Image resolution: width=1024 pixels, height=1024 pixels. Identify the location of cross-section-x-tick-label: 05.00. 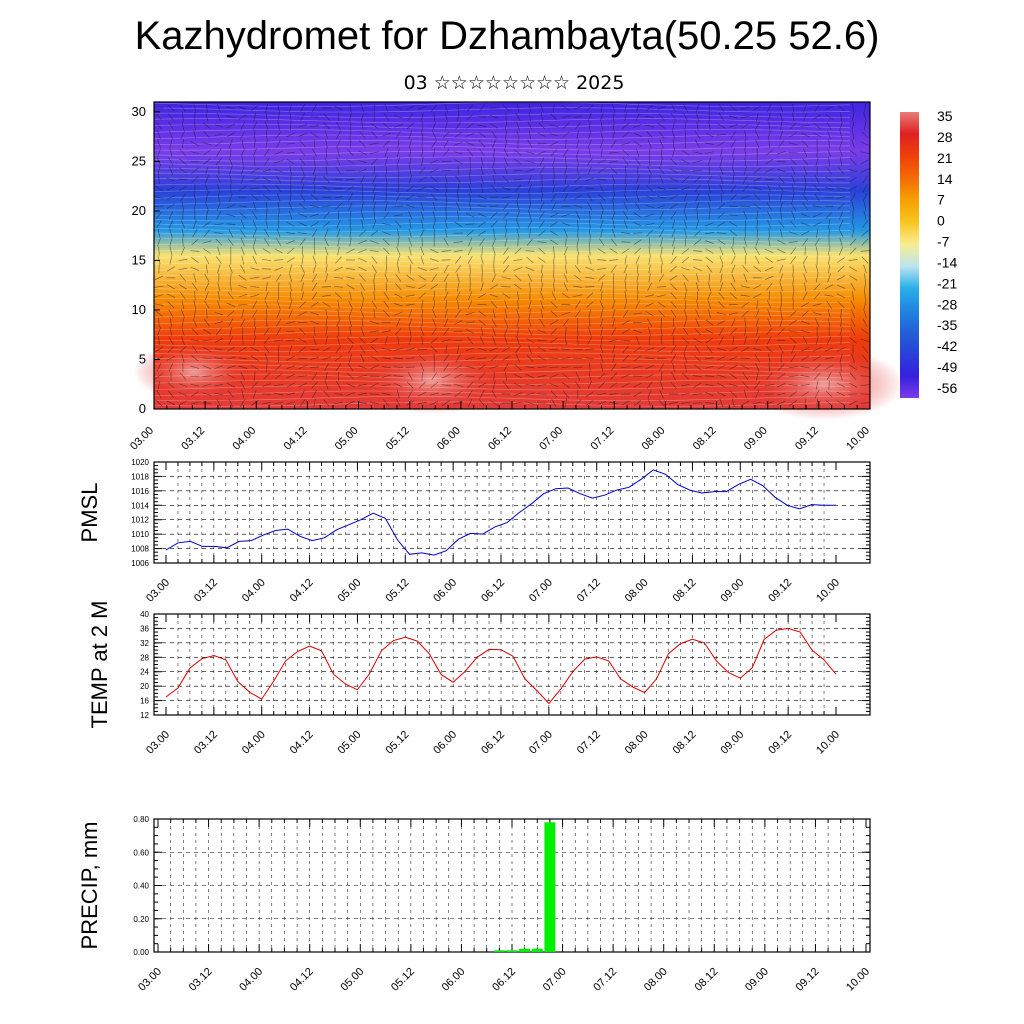
(347, 439).